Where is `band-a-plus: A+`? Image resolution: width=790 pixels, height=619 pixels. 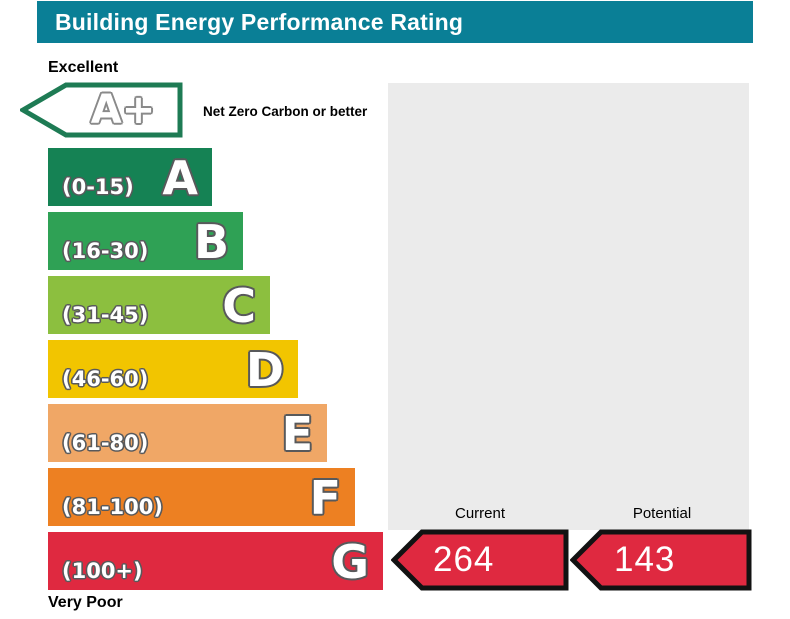 band-a-plus: A+ is located at coordinates (101, 110).